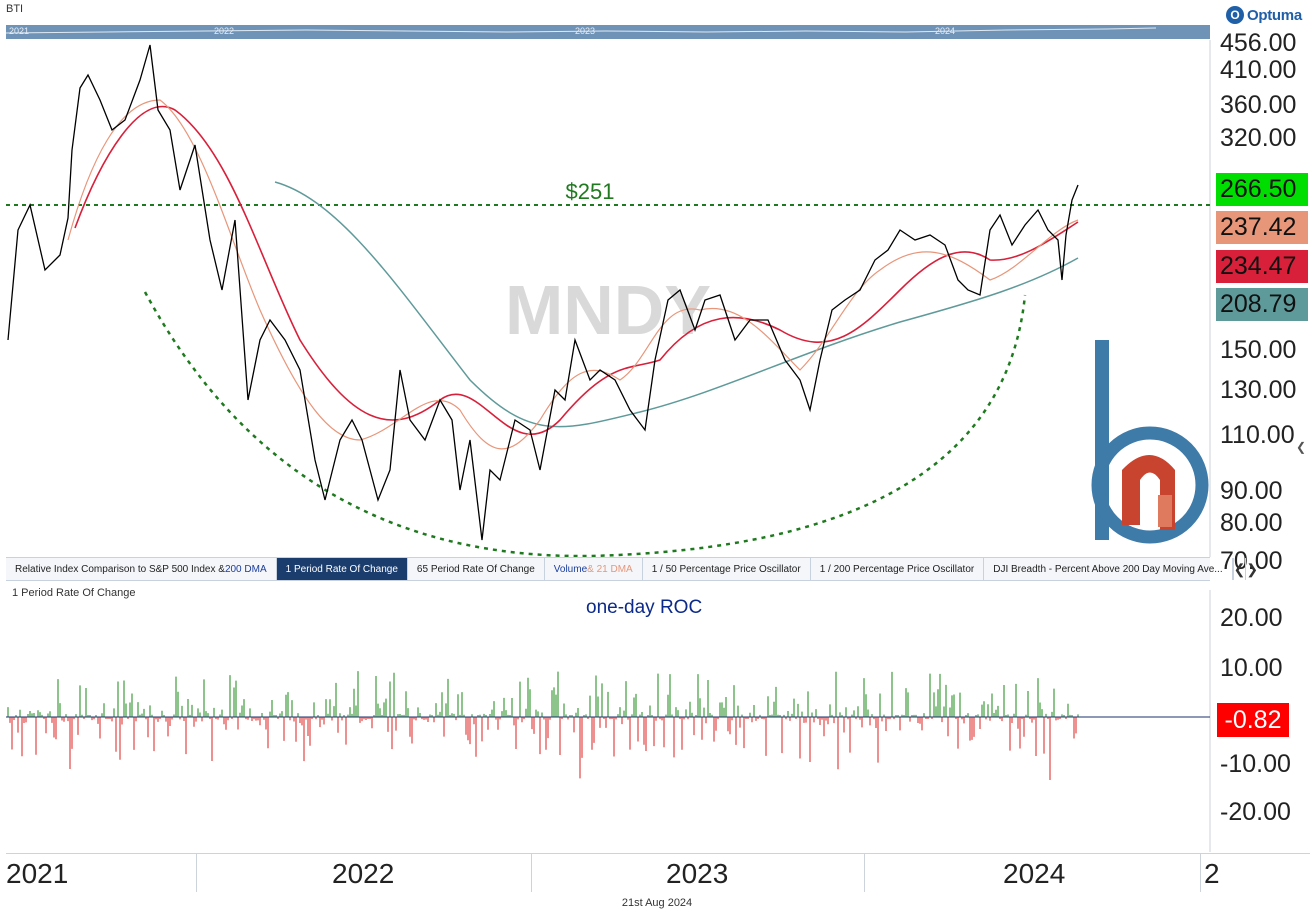 The width and height of the screenshot is (1314, 924). What do you see at coordinates (1258, 390) in the screenshot?
I see `price-axis-label: 130.00` at bounding box center [1258, 390].